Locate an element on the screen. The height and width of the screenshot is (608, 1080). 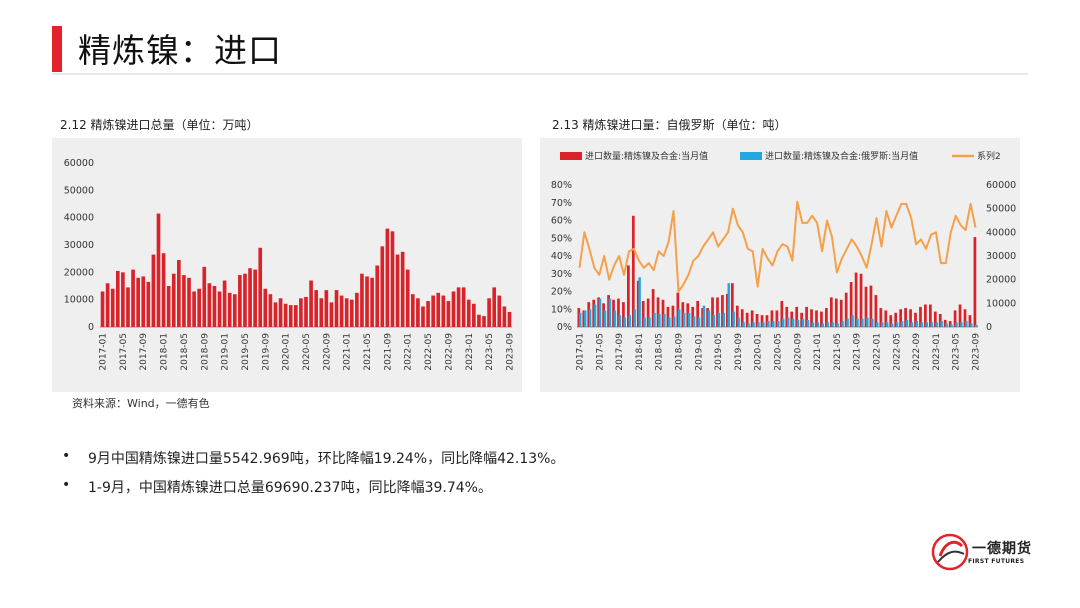
page-title: 精炼镍：进口 is located at coordinates (180, 50).